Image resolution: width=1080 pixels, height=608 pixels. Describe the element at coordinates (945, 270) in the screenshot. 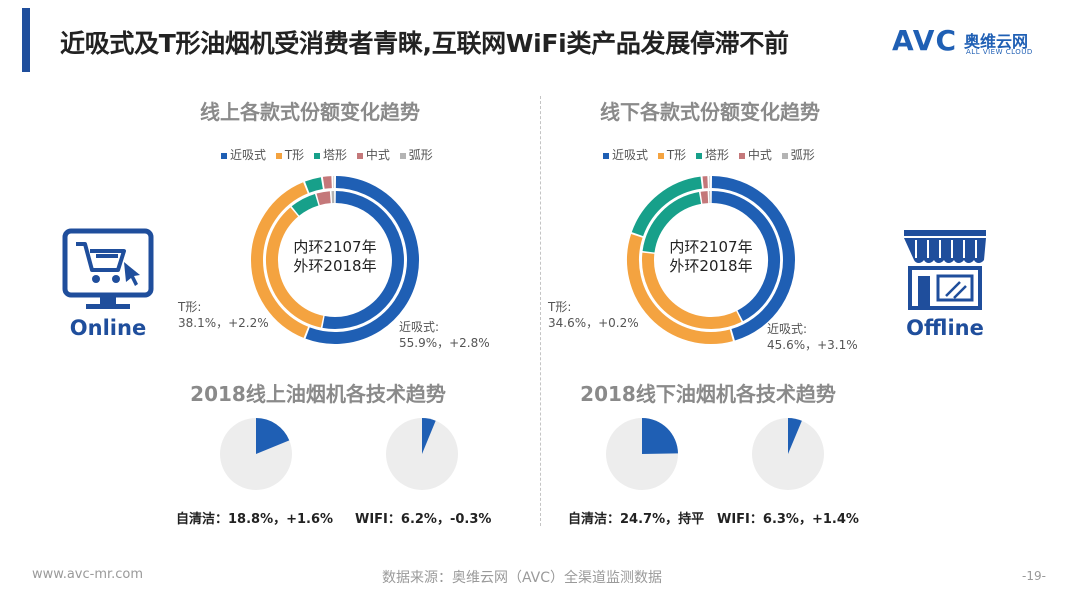

I see `offline-storefront-icon` at that location.